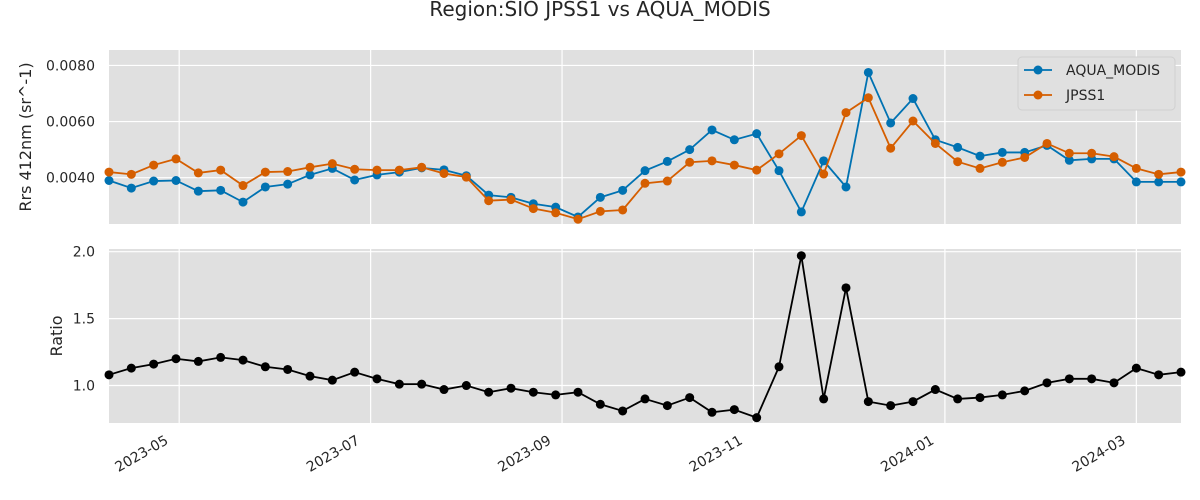 The width and height of the screenshot is (1200, 500). What do you see at coordinates (1038, 95) in the screenshot?
I see `legend-dot-jpss1` at bounding box center [1038, 95].